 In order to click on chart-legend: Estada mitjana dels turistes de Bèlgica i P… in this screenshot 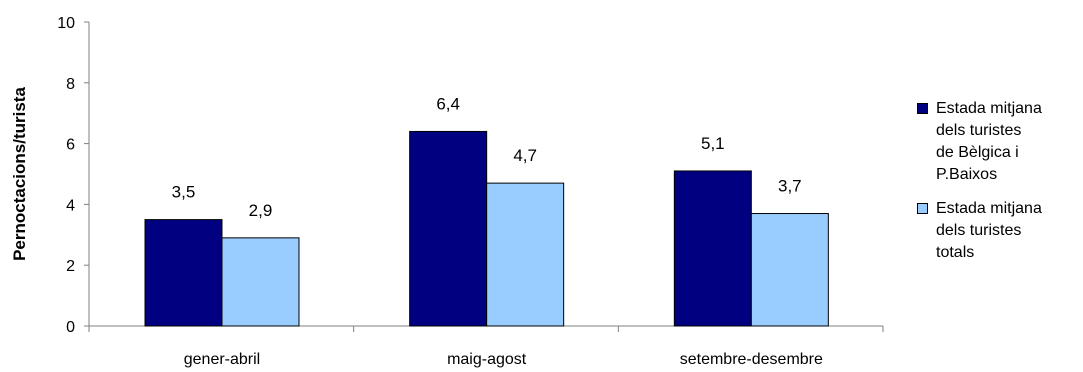, I will do `click(1000, 187)`.